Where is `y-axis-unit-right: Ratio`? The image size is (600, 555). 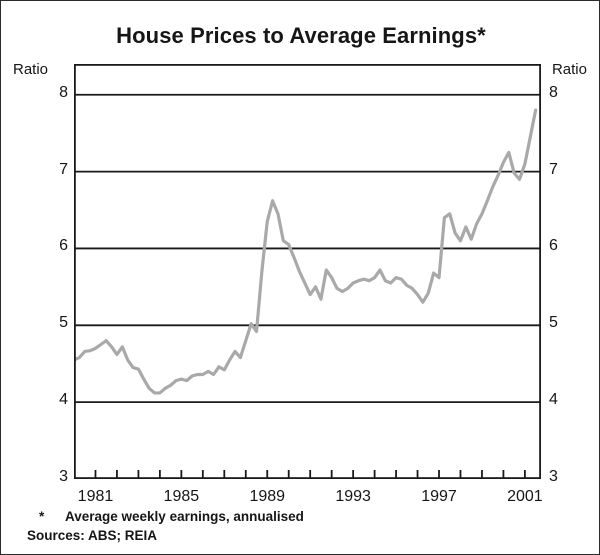 y-axis-unit-right: Ratio is located at coordinates (569, 69).